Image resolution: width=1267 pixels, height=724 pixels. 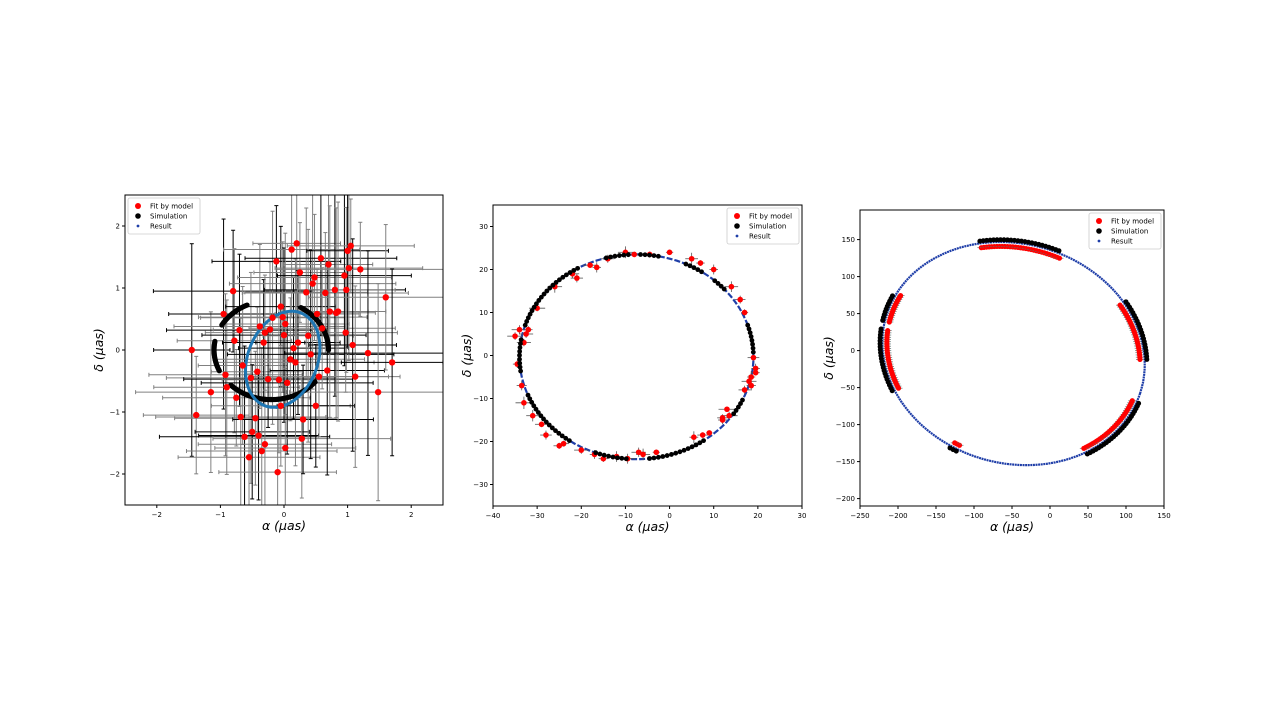 What do you see at coordinates (859, 516) in the screenshot?
I see `x-tick-label: −250` at bounding box center [859, 516].